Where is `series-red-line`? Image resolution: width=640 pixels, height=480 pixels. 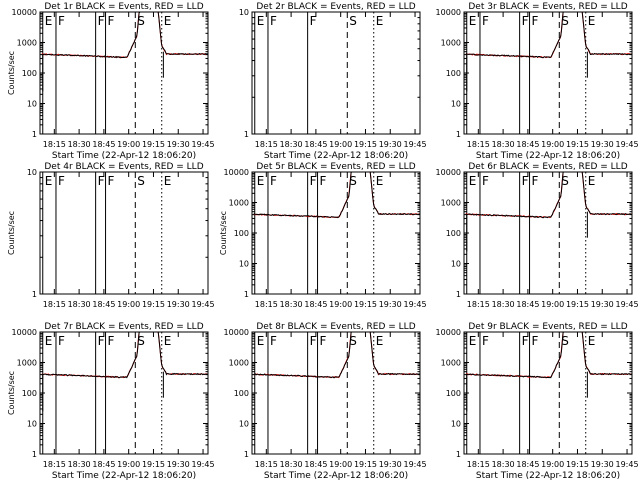
series-red-line is located at coordinates (124, 355).